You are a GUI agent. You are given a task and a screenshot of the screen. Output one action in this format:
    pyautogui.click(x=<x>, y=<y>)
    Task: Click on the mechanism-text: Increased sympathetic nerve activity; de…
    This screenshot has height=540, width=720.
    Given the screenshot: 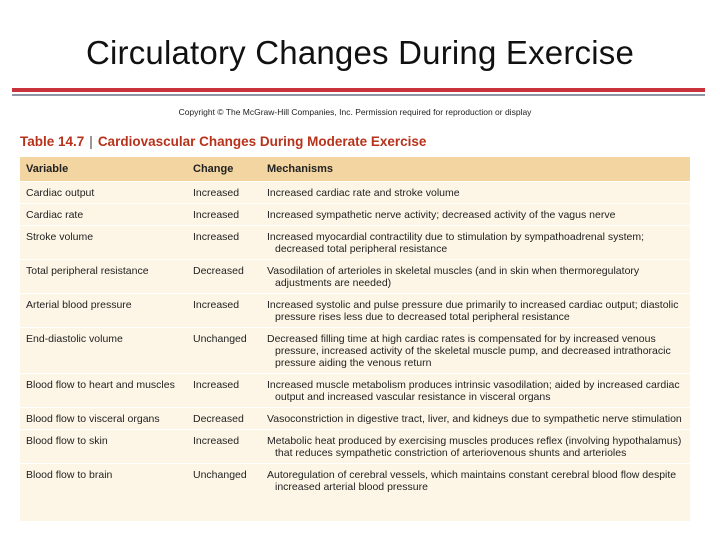 What is the action you would take?
    pyautogui.click(x=441, y=214)
    